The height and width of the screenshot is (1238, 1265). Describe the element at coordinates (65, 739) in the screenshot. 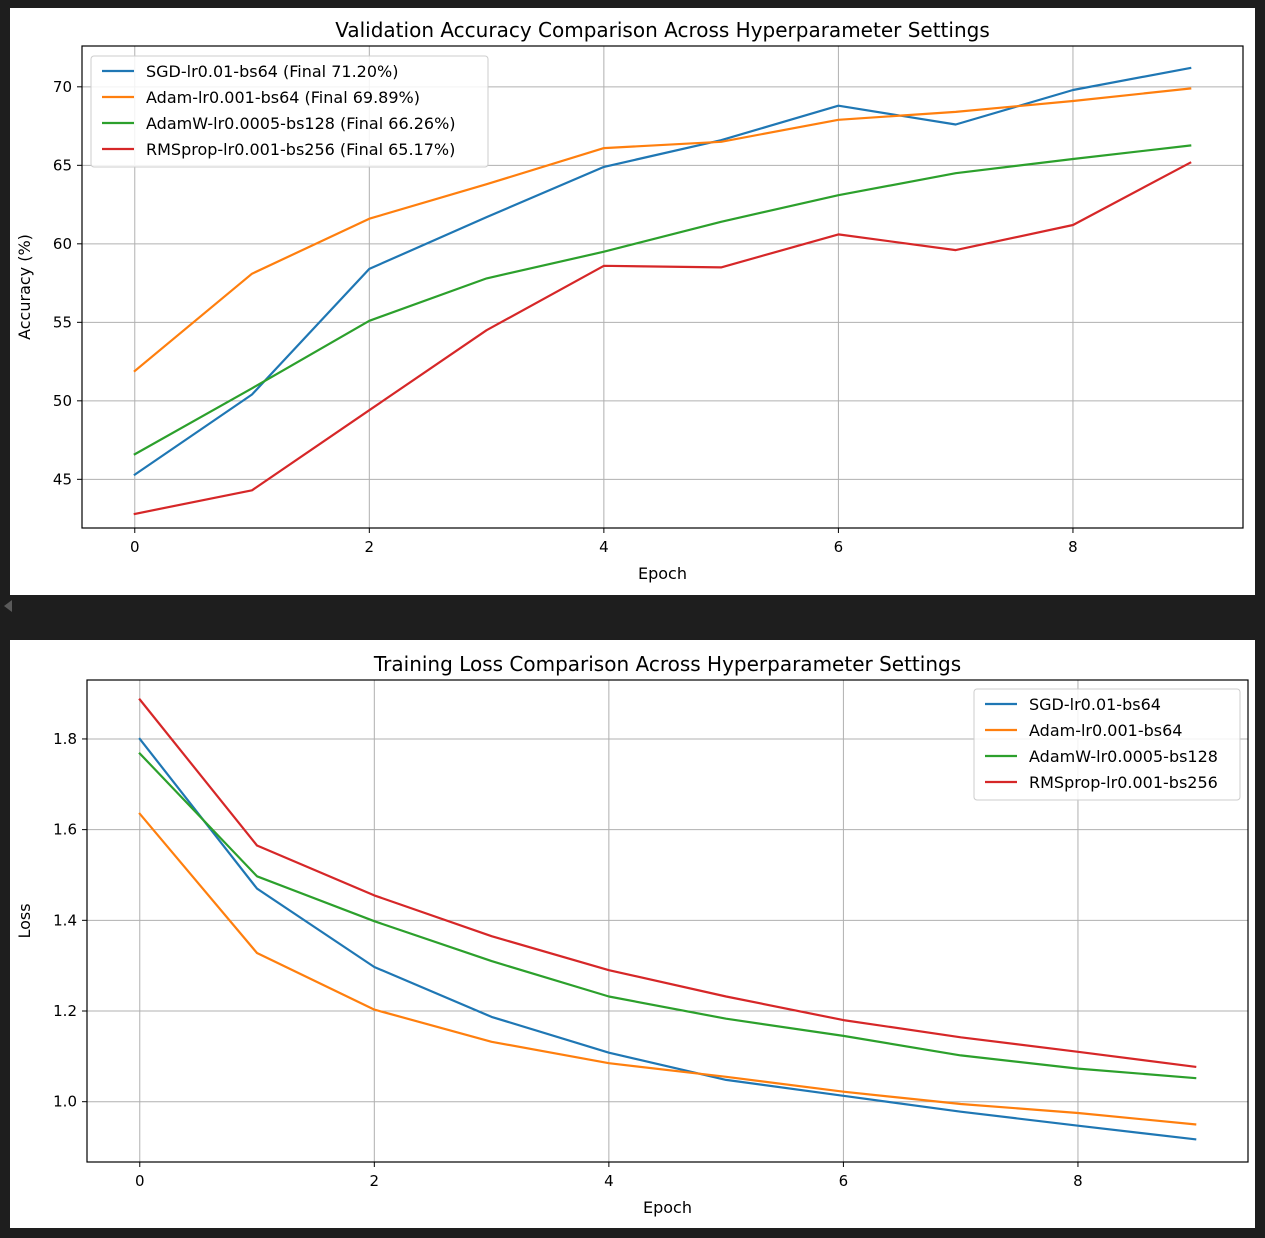

I see `y-tick-label: 1.8` at that location.